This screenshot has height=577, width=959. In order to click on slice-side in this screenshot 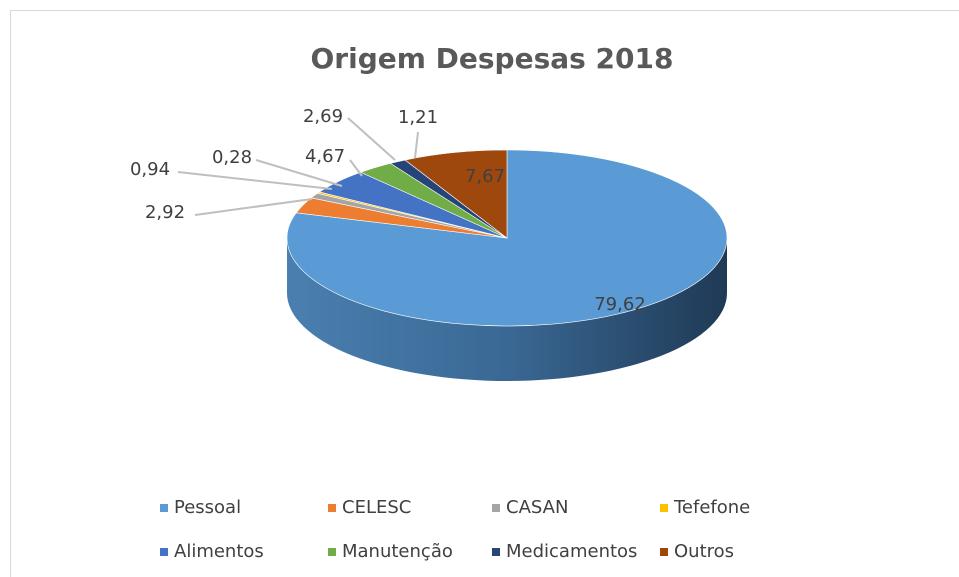, I will do `click(507, 309)`.